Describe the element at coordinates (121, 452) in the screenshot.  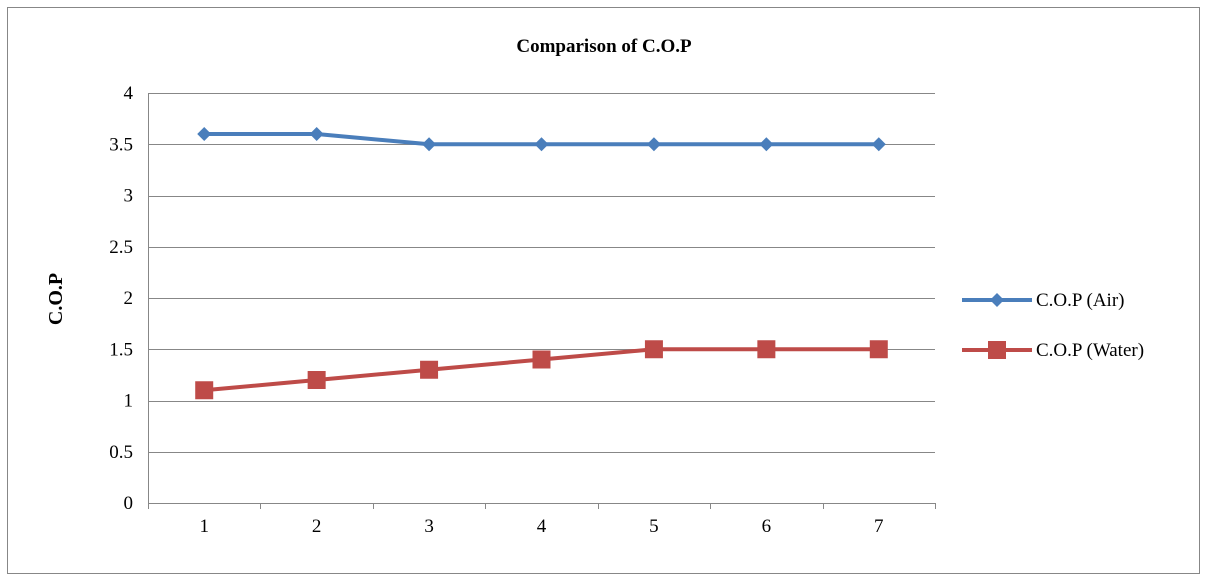
I see `y-tick-label: 0.5` at that location.